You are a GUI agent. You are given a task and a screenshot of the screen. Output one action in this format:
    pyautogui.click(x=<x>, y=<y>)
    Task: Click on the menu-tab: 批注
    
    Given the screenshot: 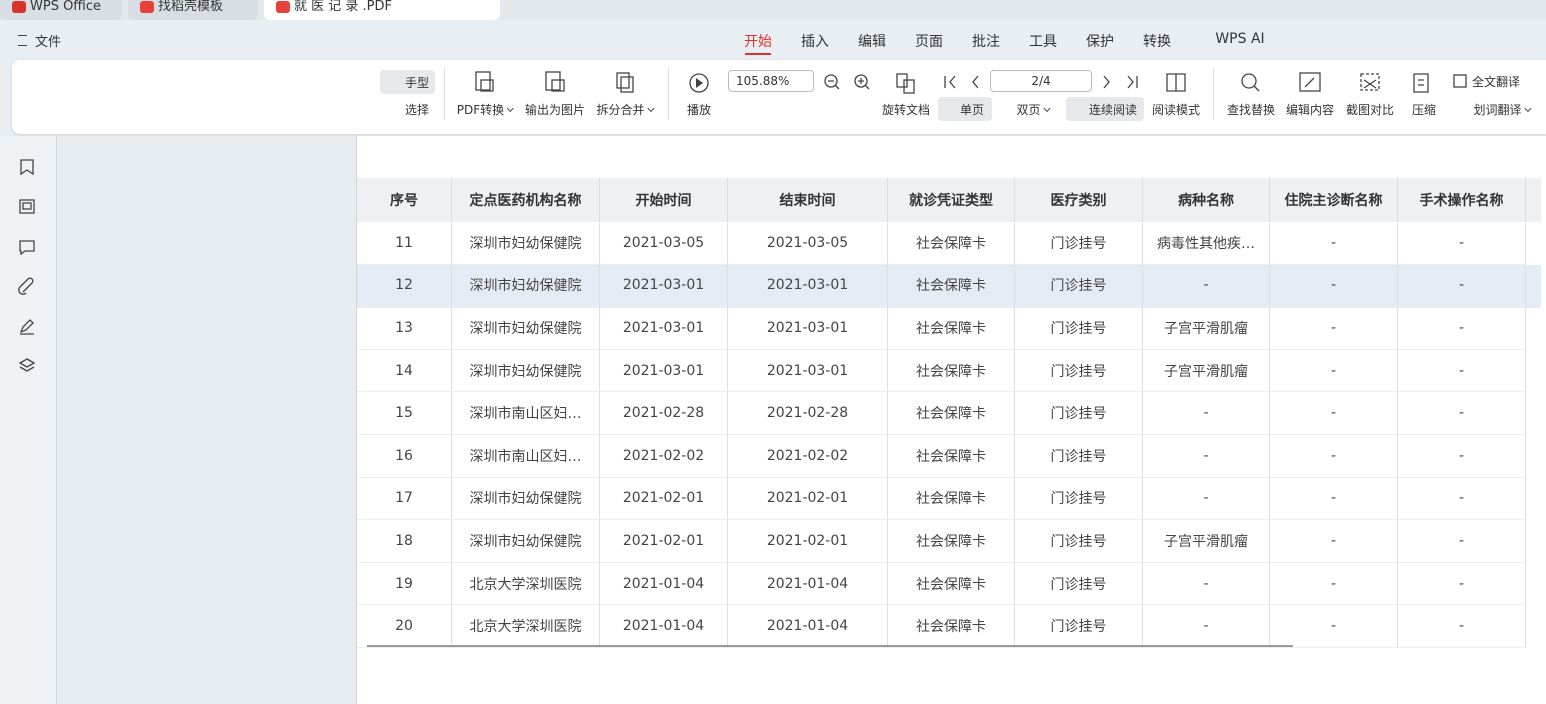 What is the action you would take?
    pyautogui.click(x=986, y=42)
    